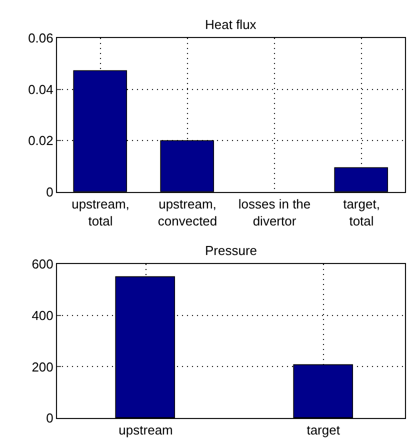 The image size is (409, 448). Describe the element at coordinates (41, 89) in the screenshot. I see `y-tick-label: 0.04` at that location.